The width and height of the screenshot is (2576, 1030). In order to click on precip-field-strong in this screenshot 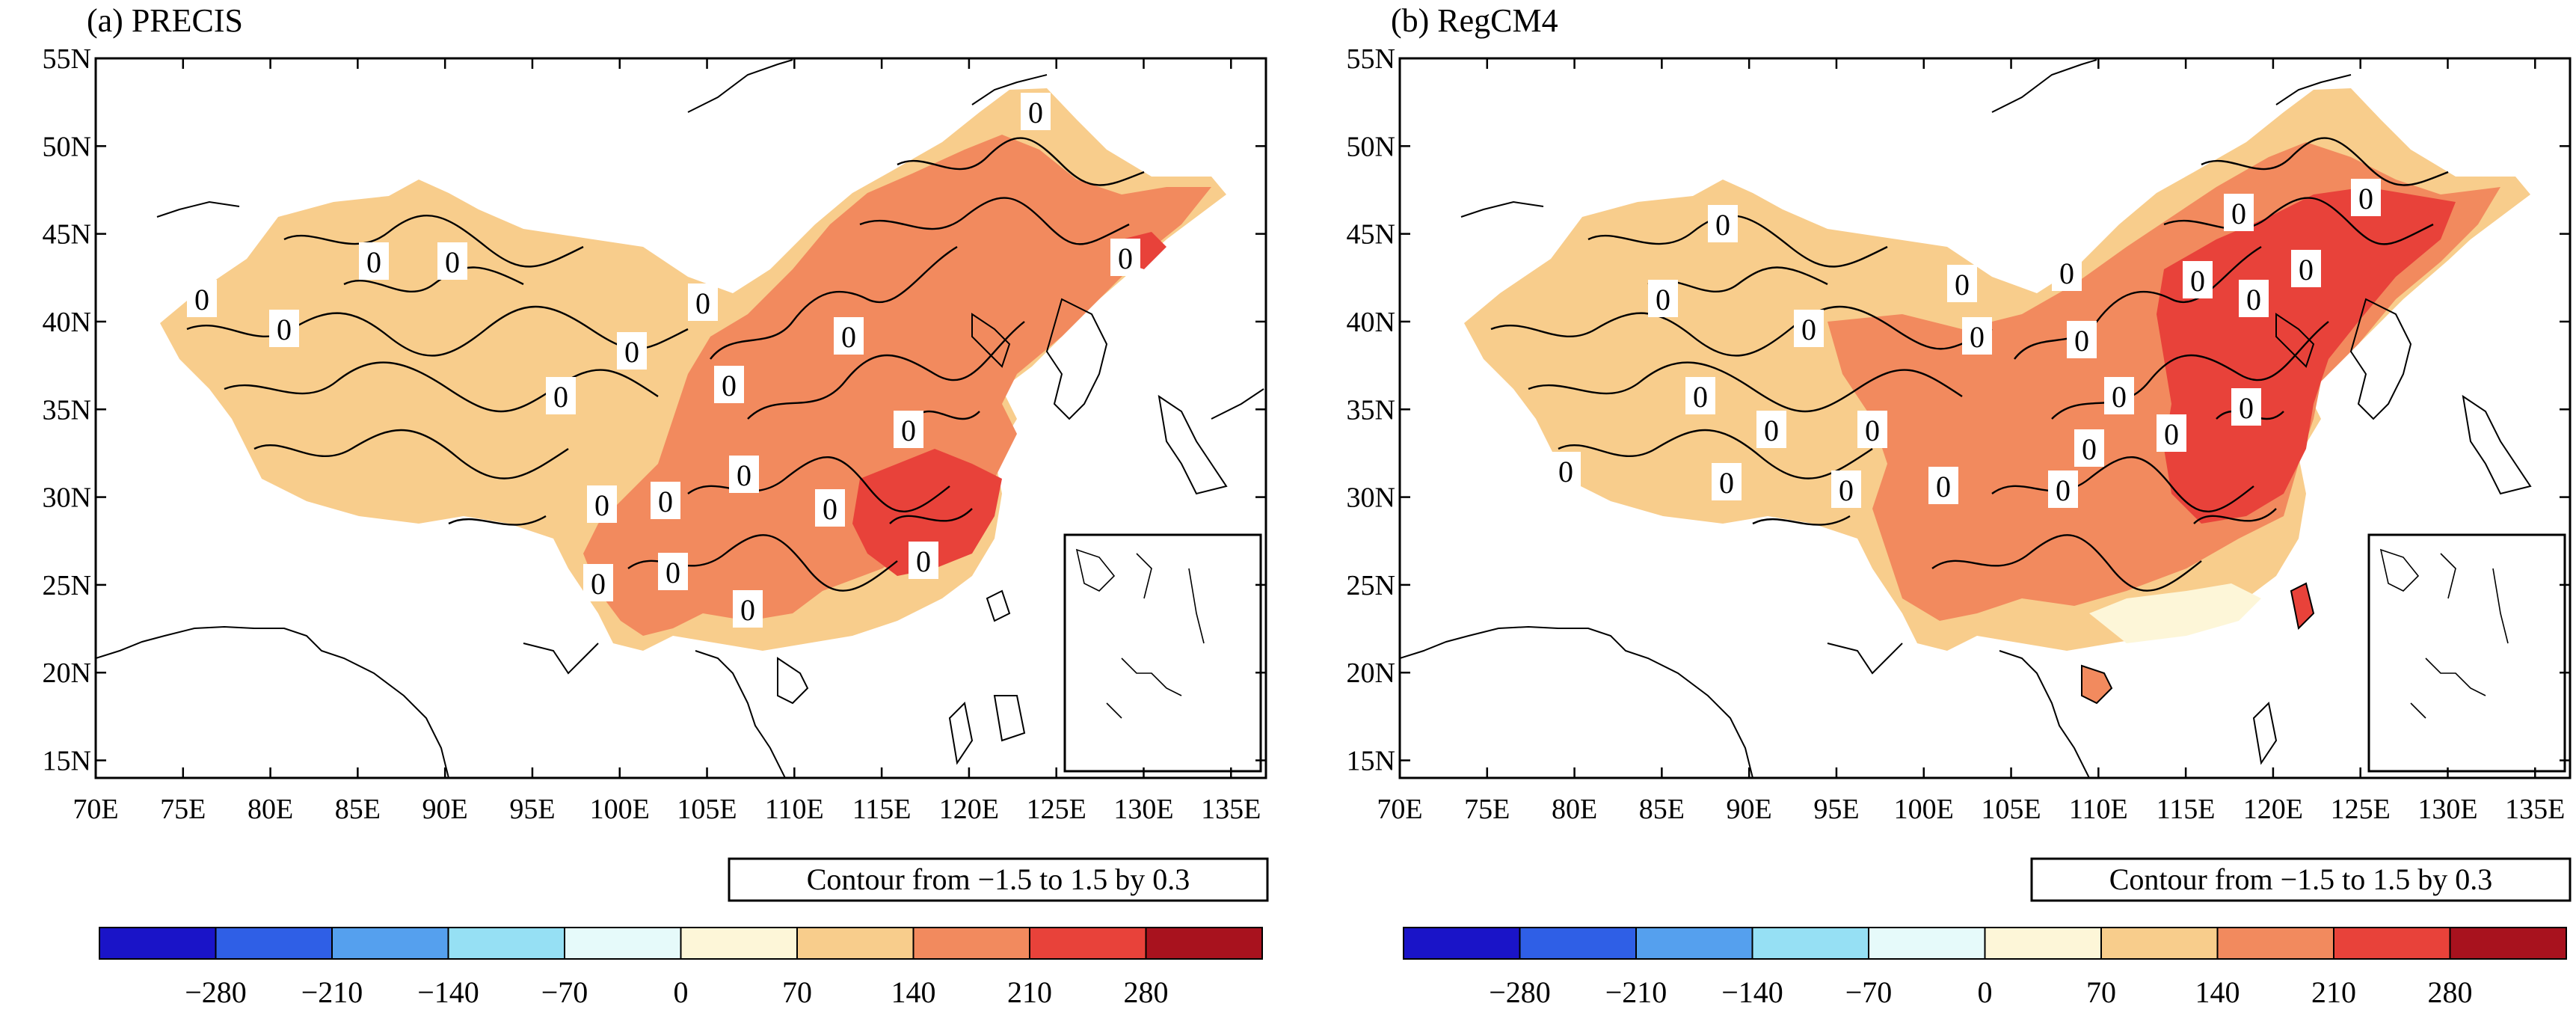, I will do `click(927, 512)`.